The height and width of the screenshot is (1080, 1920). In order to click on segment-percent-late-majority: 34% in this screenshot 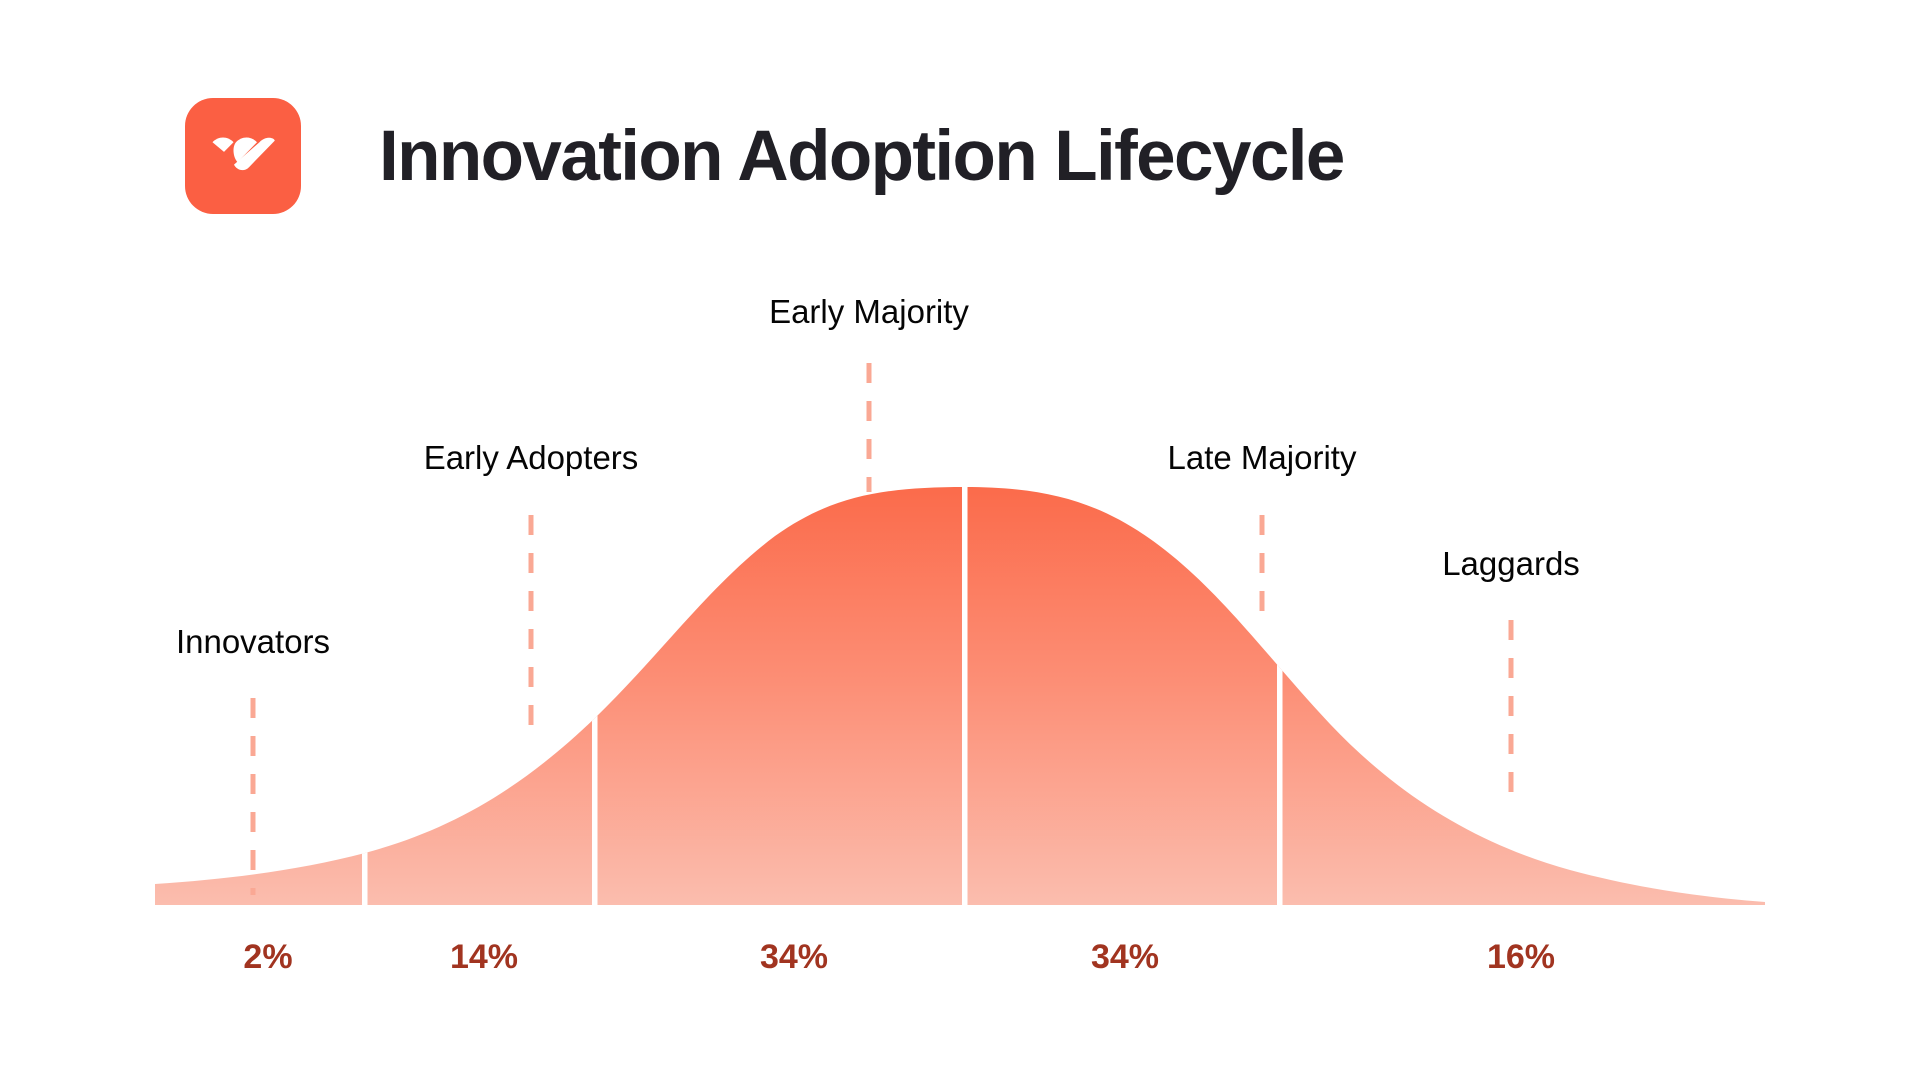, I will do `click(1125, 957)`.